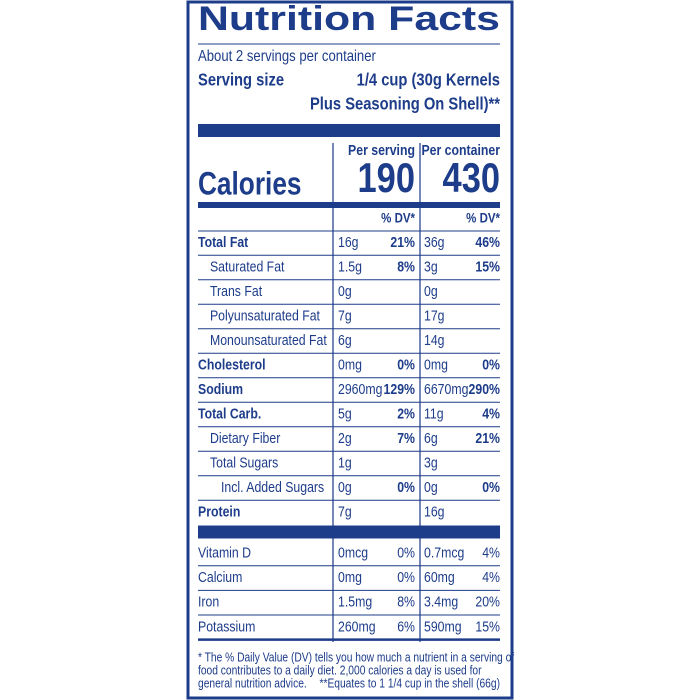  What do you see at coordinates (484, 389) in the screenshot?
I see `daily-value: 290%` at bounding box center [484, 389].